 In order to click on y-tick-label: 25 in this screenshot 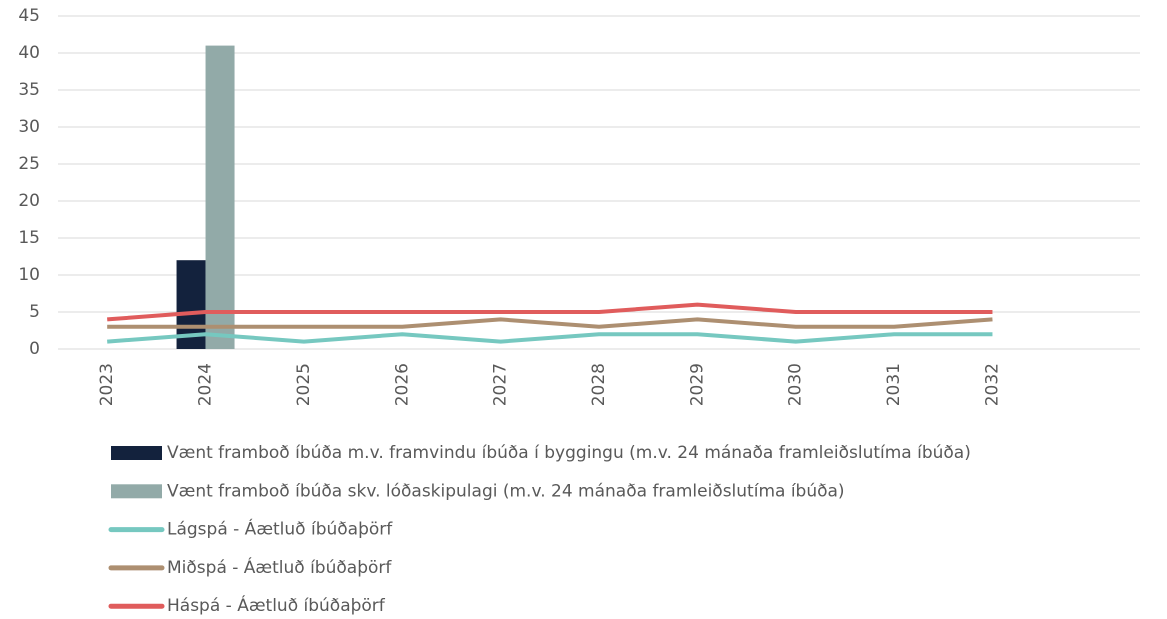, I will do `click(29, 164)`.